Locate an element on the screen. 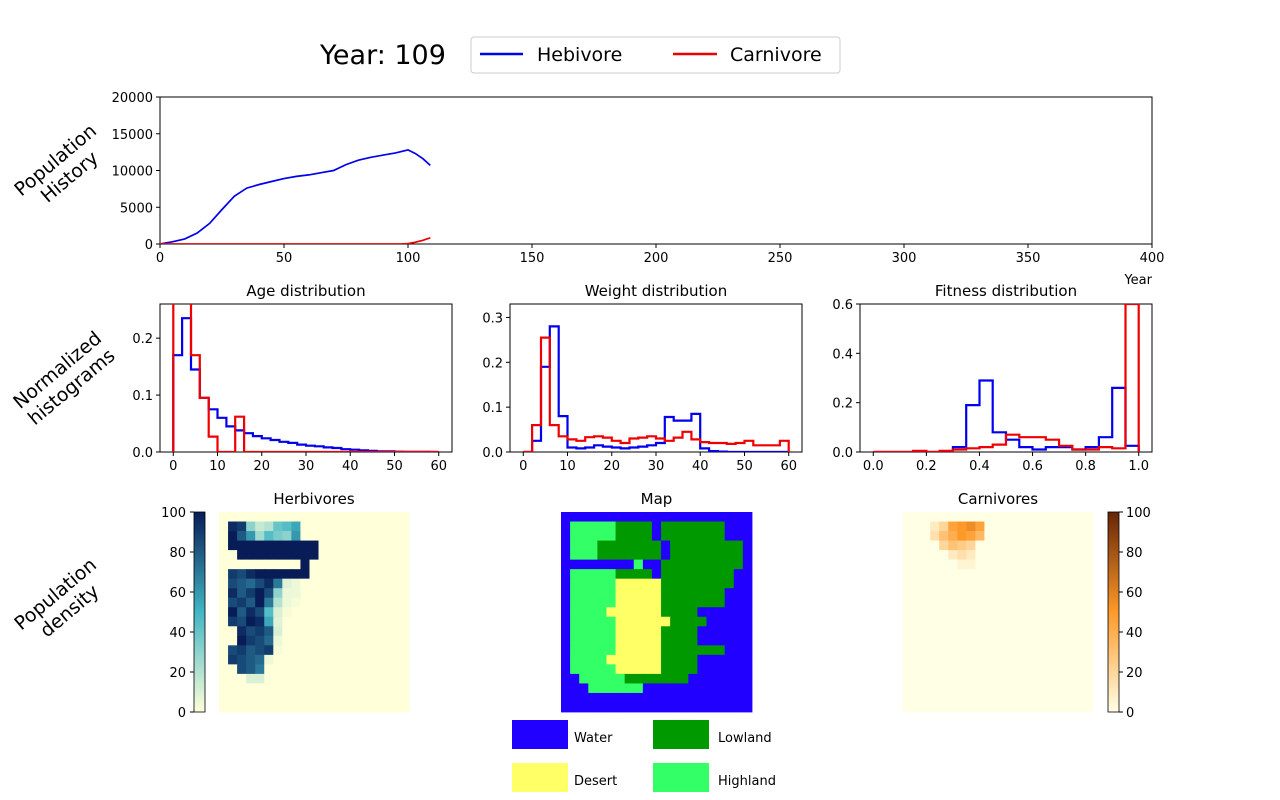 Image resolution: width=1280 pixels, height=800 pixels. map-title: Herbivores is located at coordinates (313, 499).